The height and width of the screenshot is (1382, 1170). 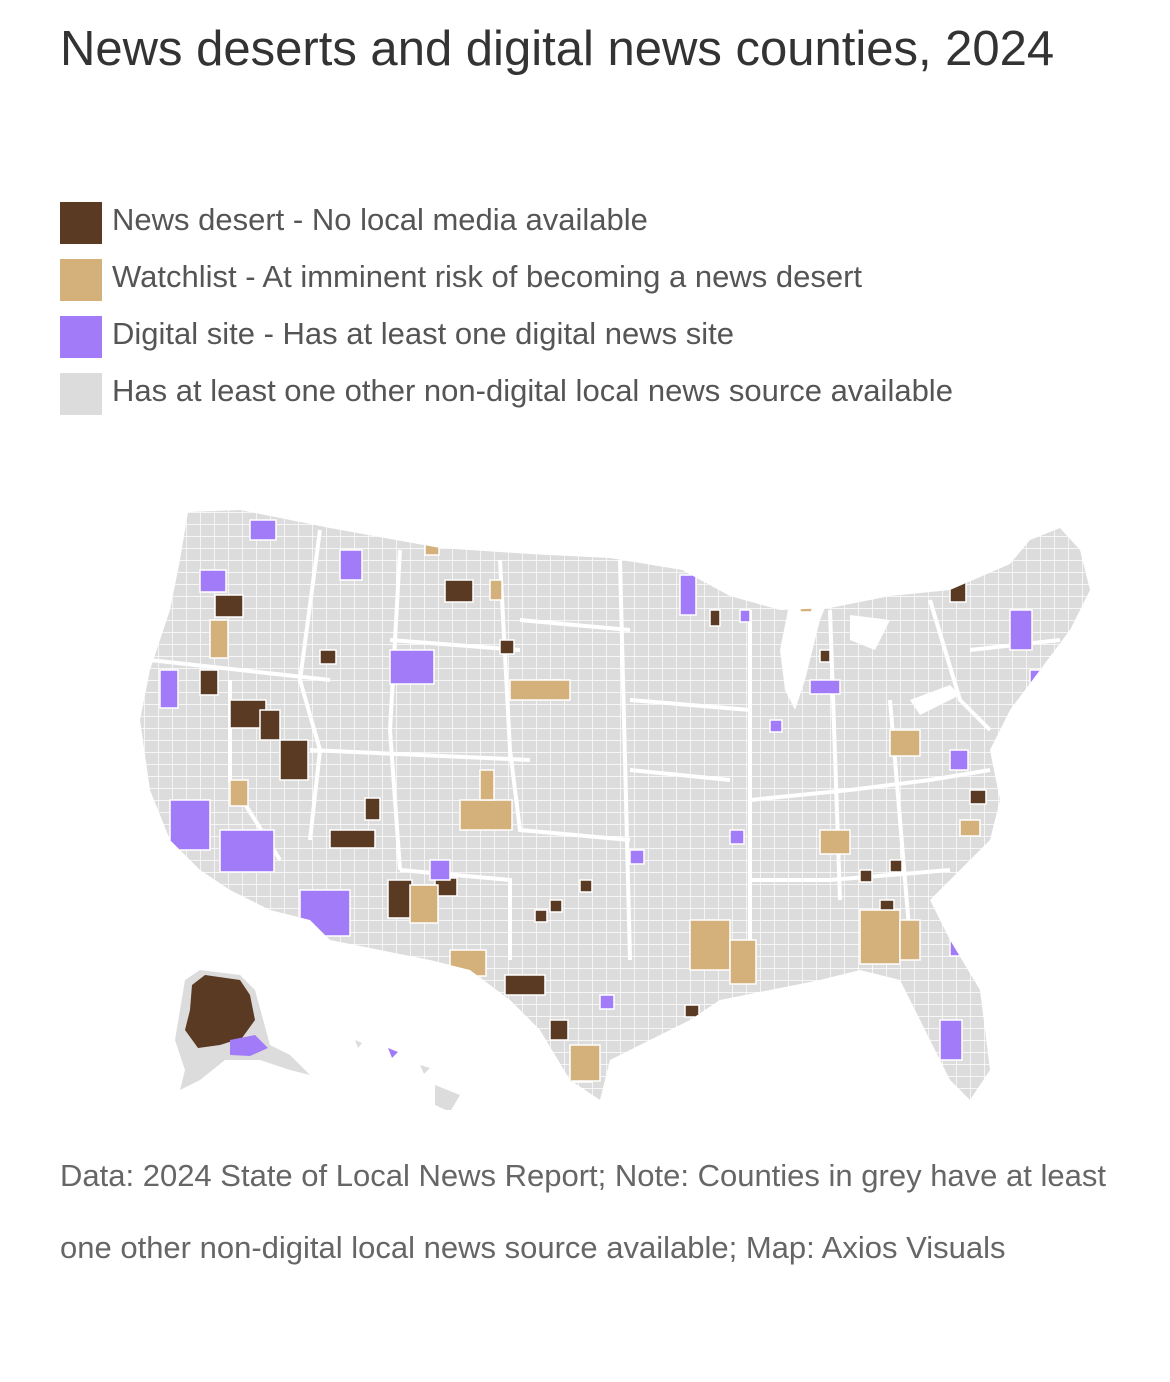 I want to click on alaska-news-desert, so click(x=220, y=1011).